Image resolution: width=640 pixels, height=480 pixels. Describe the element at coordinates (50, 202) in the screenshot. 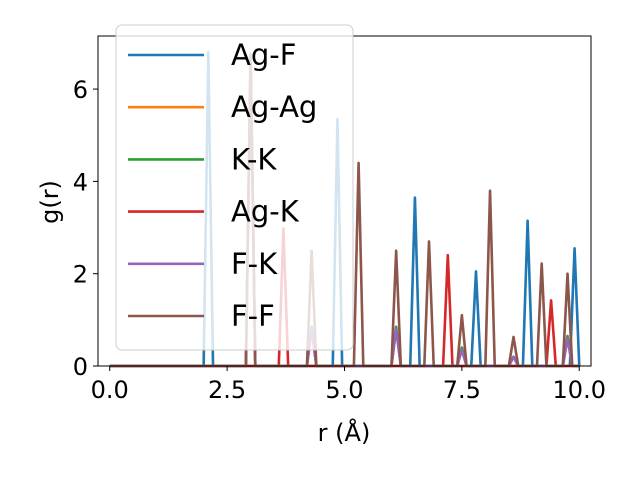

I see `y-axis-label: g(r)` at that location.